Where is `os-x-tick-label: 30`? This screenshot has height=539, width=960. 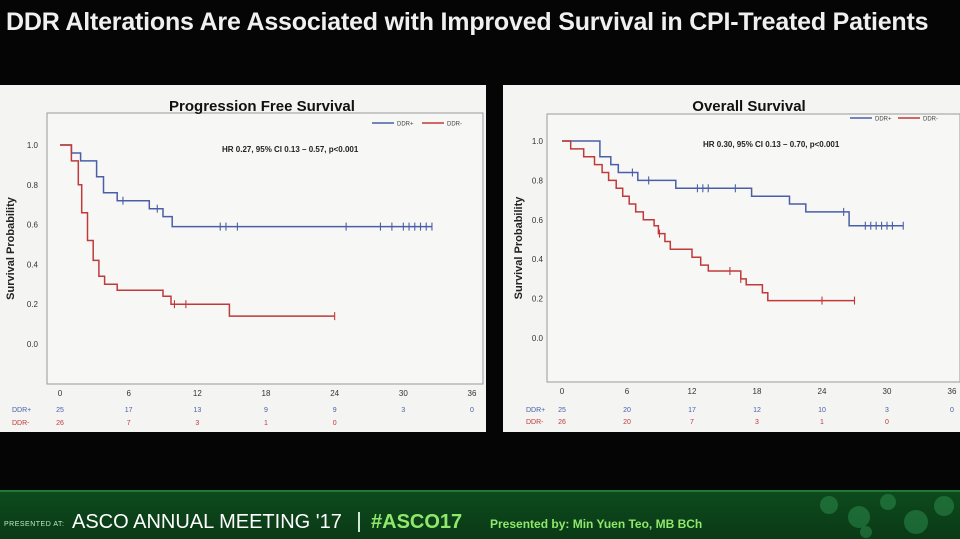 os-x-tick-label: 30 is located at coordinates (887, 391).